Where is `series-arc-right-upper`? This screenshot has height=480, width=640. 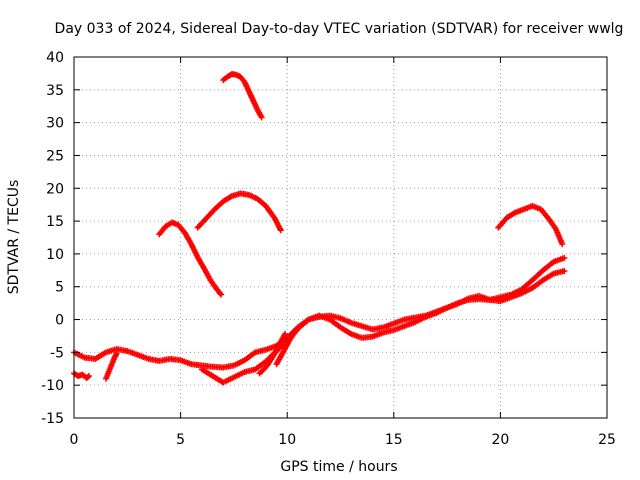 series-arc-right-upper is located at coordinates (530, 225).